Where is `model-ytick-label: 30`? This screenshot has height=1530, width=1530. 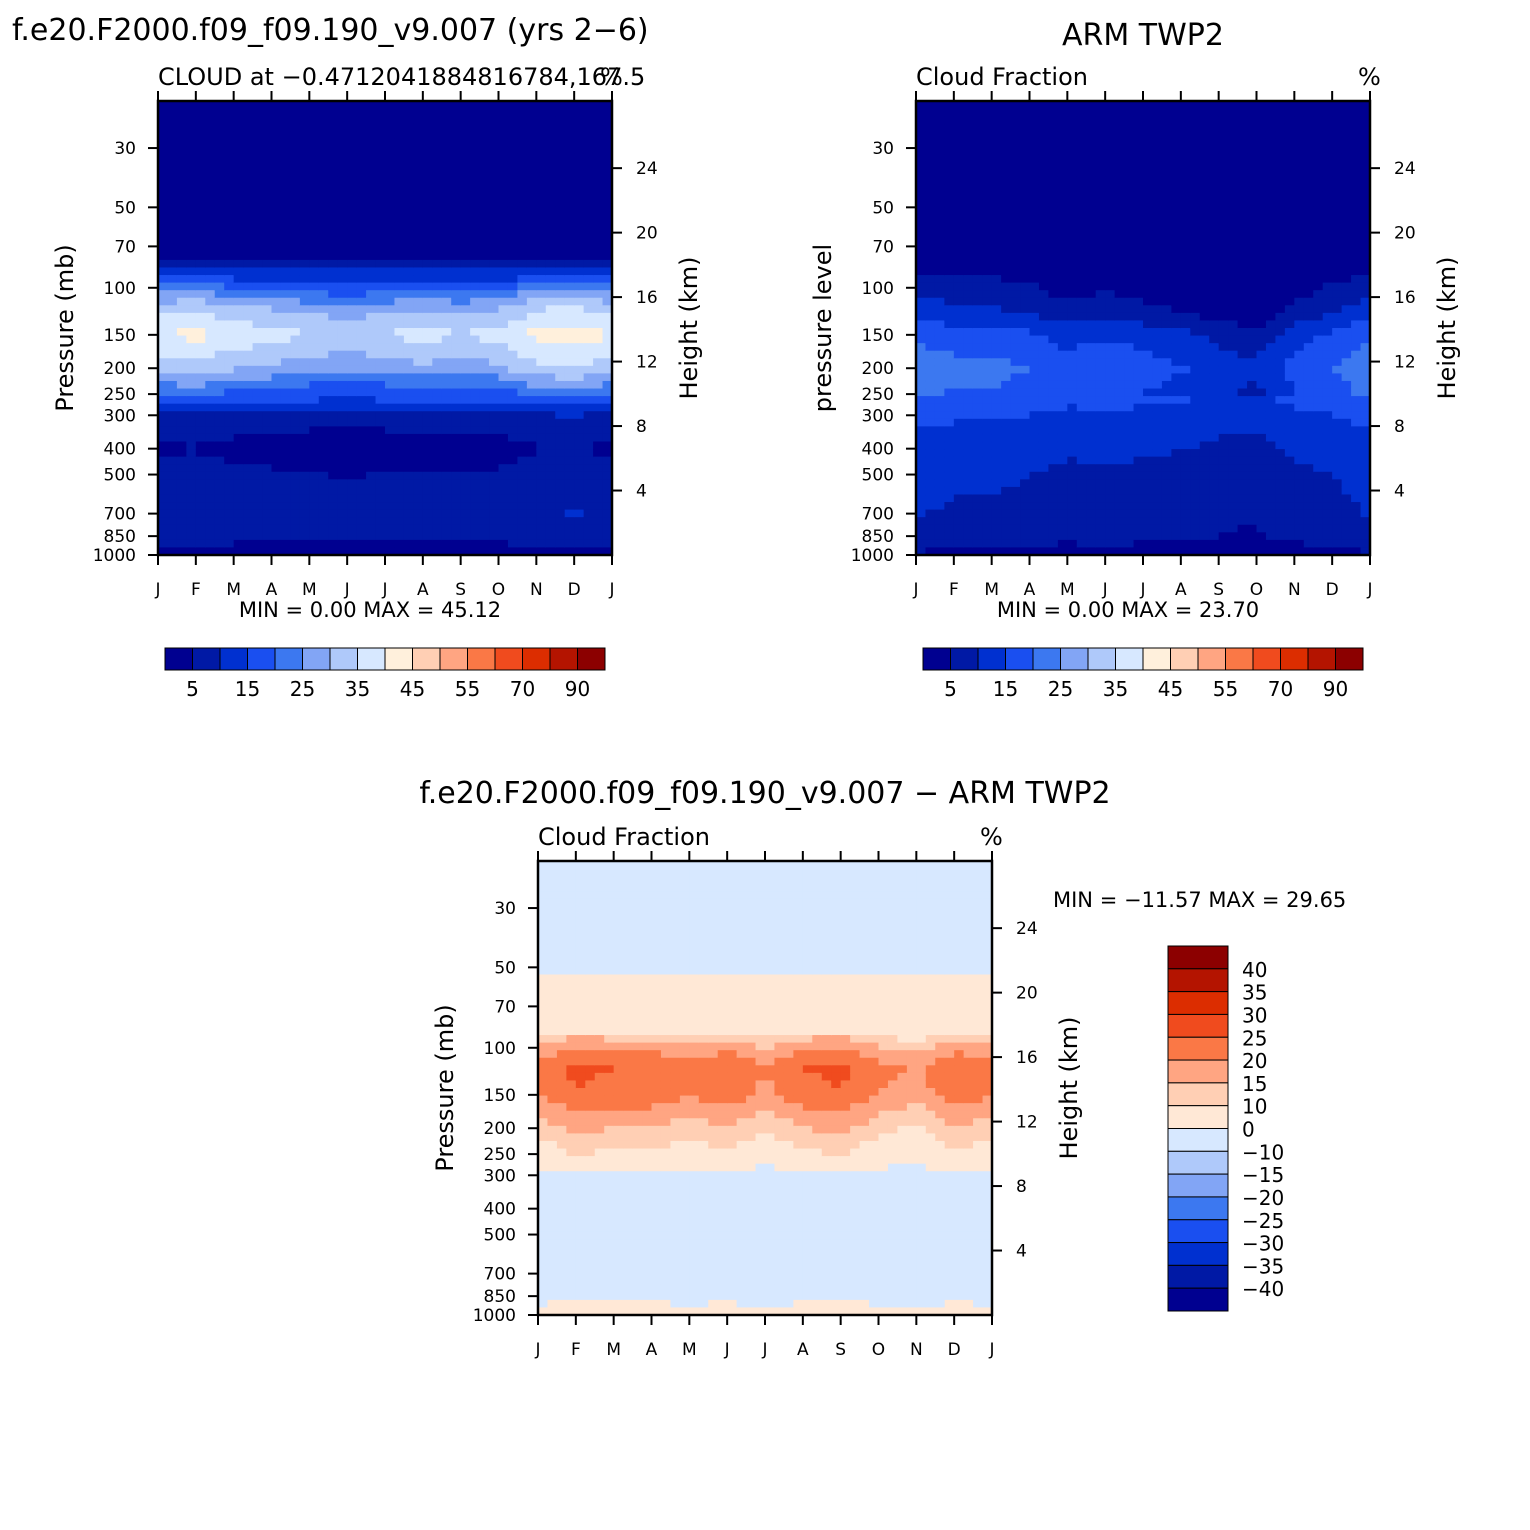 model-ytick-label: 30 is located at coordinates (125, 149).